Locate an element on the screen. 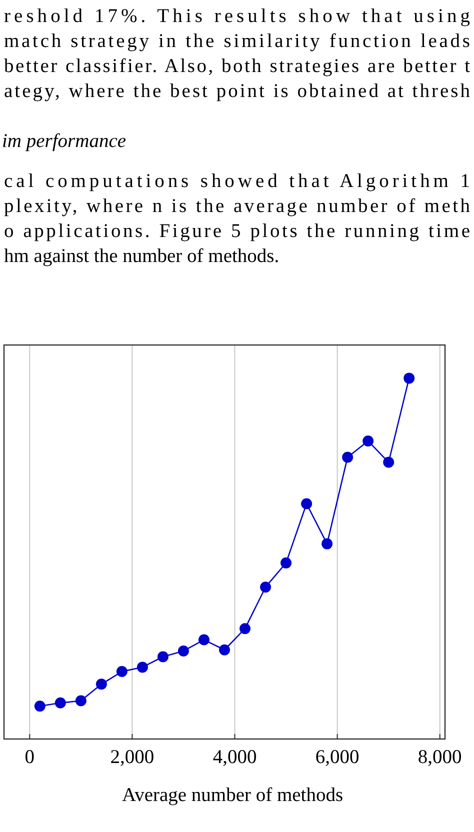 This screenshot has width=474, height=832. text: o applications. Figure 5 plots the running time is located at coordinates (237, 231).